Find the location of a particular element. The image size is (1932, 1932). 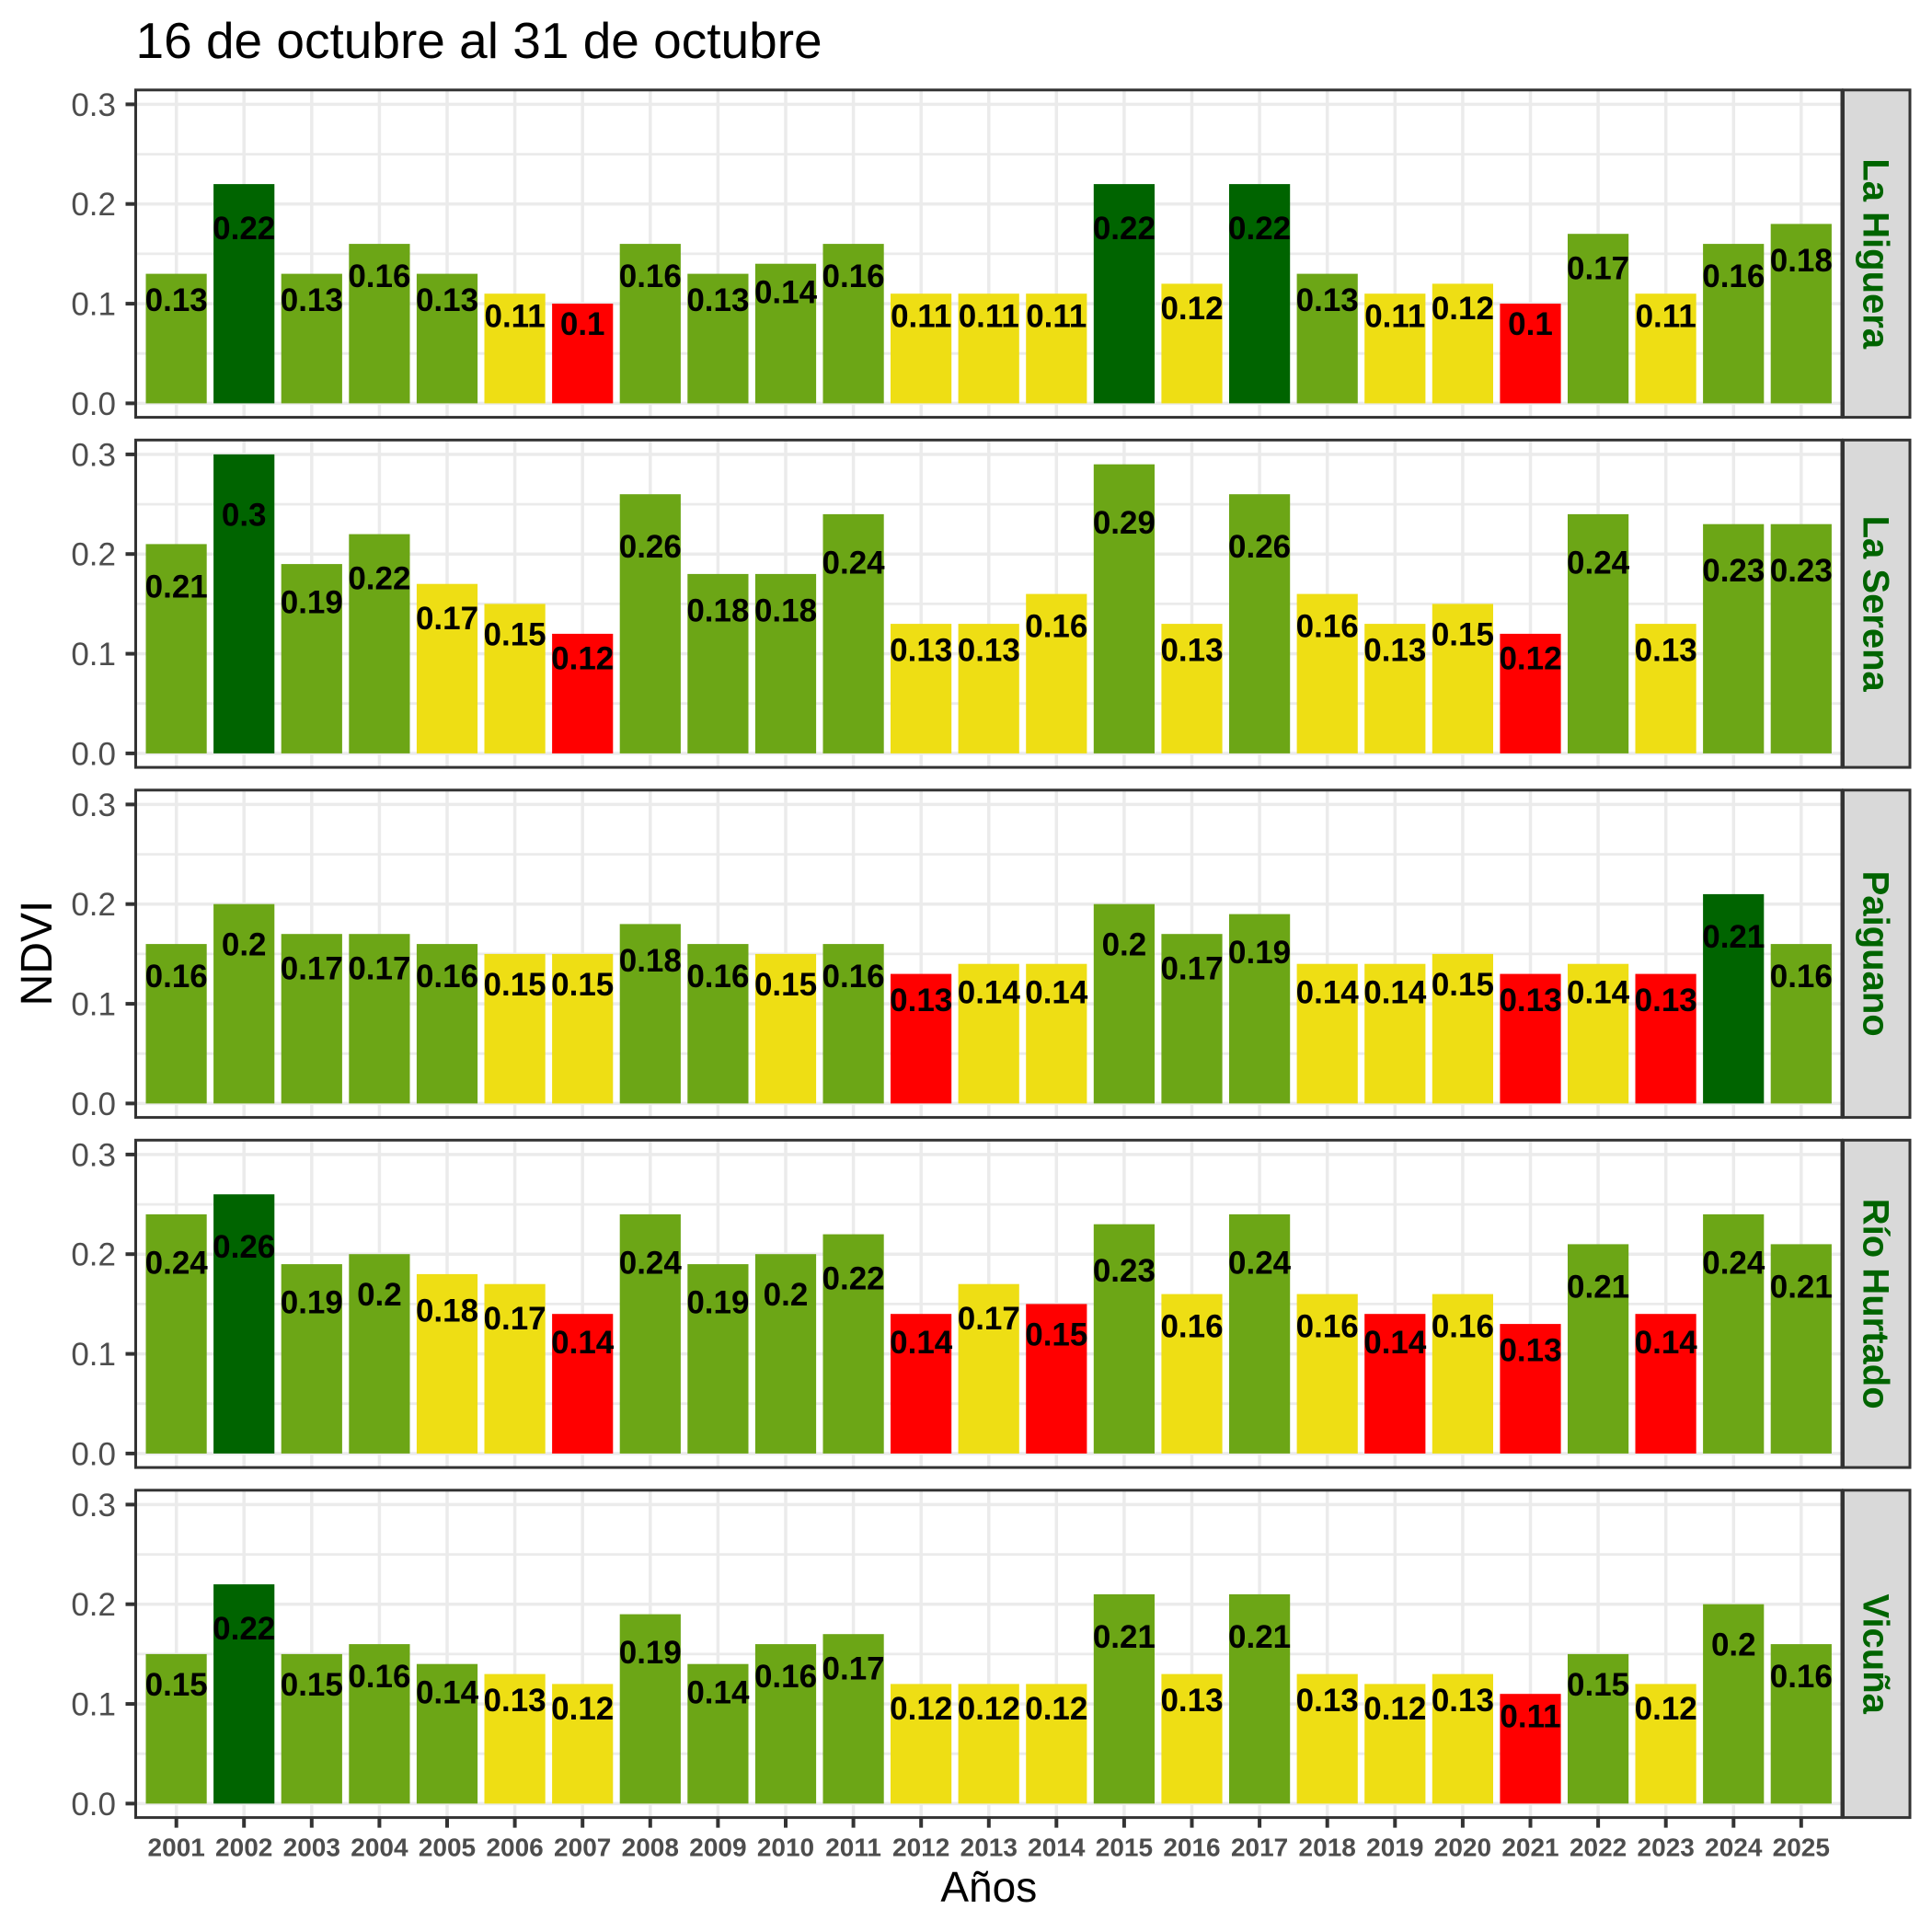

svg-text: 2006 is located at coordinates (514, 1848).